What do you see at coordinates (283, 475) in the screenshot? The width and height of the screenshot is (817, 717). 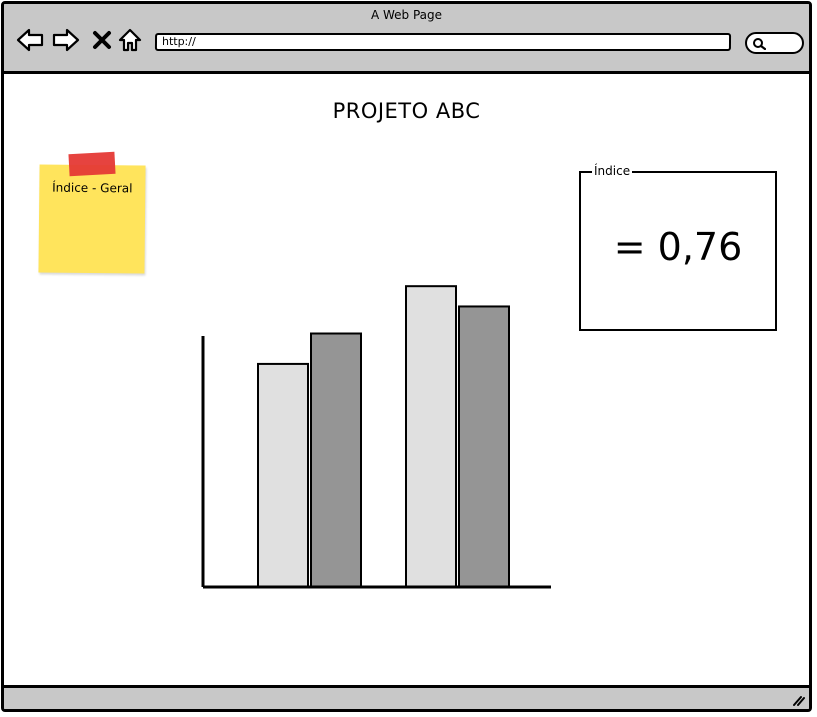 I see `chart-bar-group1-series1` at bounding box center [283, 475].